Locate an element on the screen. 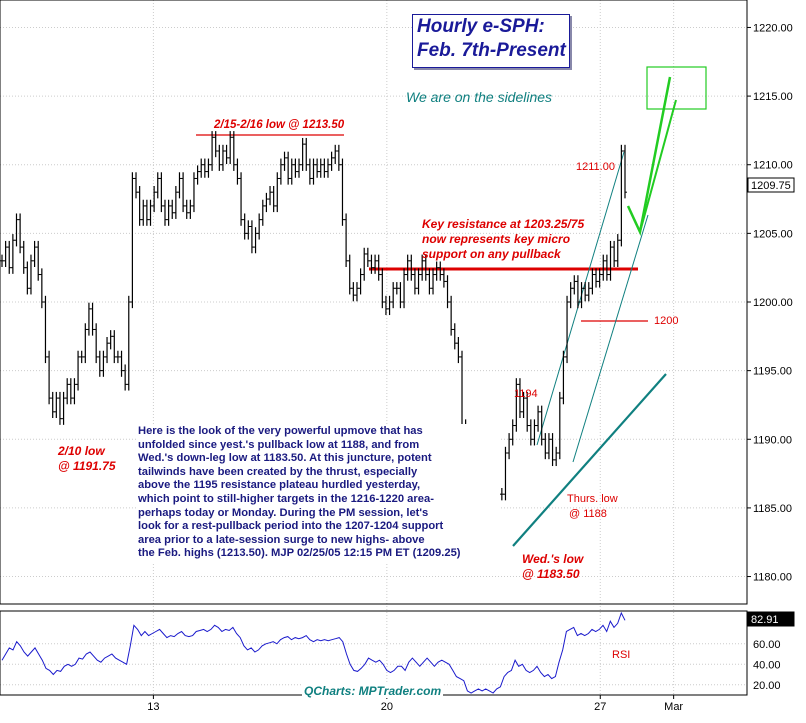 Image resolution: width=806 pixels, height=723 pixels. price-tick-label: 1195.00 is located at coordinates (772, 372).